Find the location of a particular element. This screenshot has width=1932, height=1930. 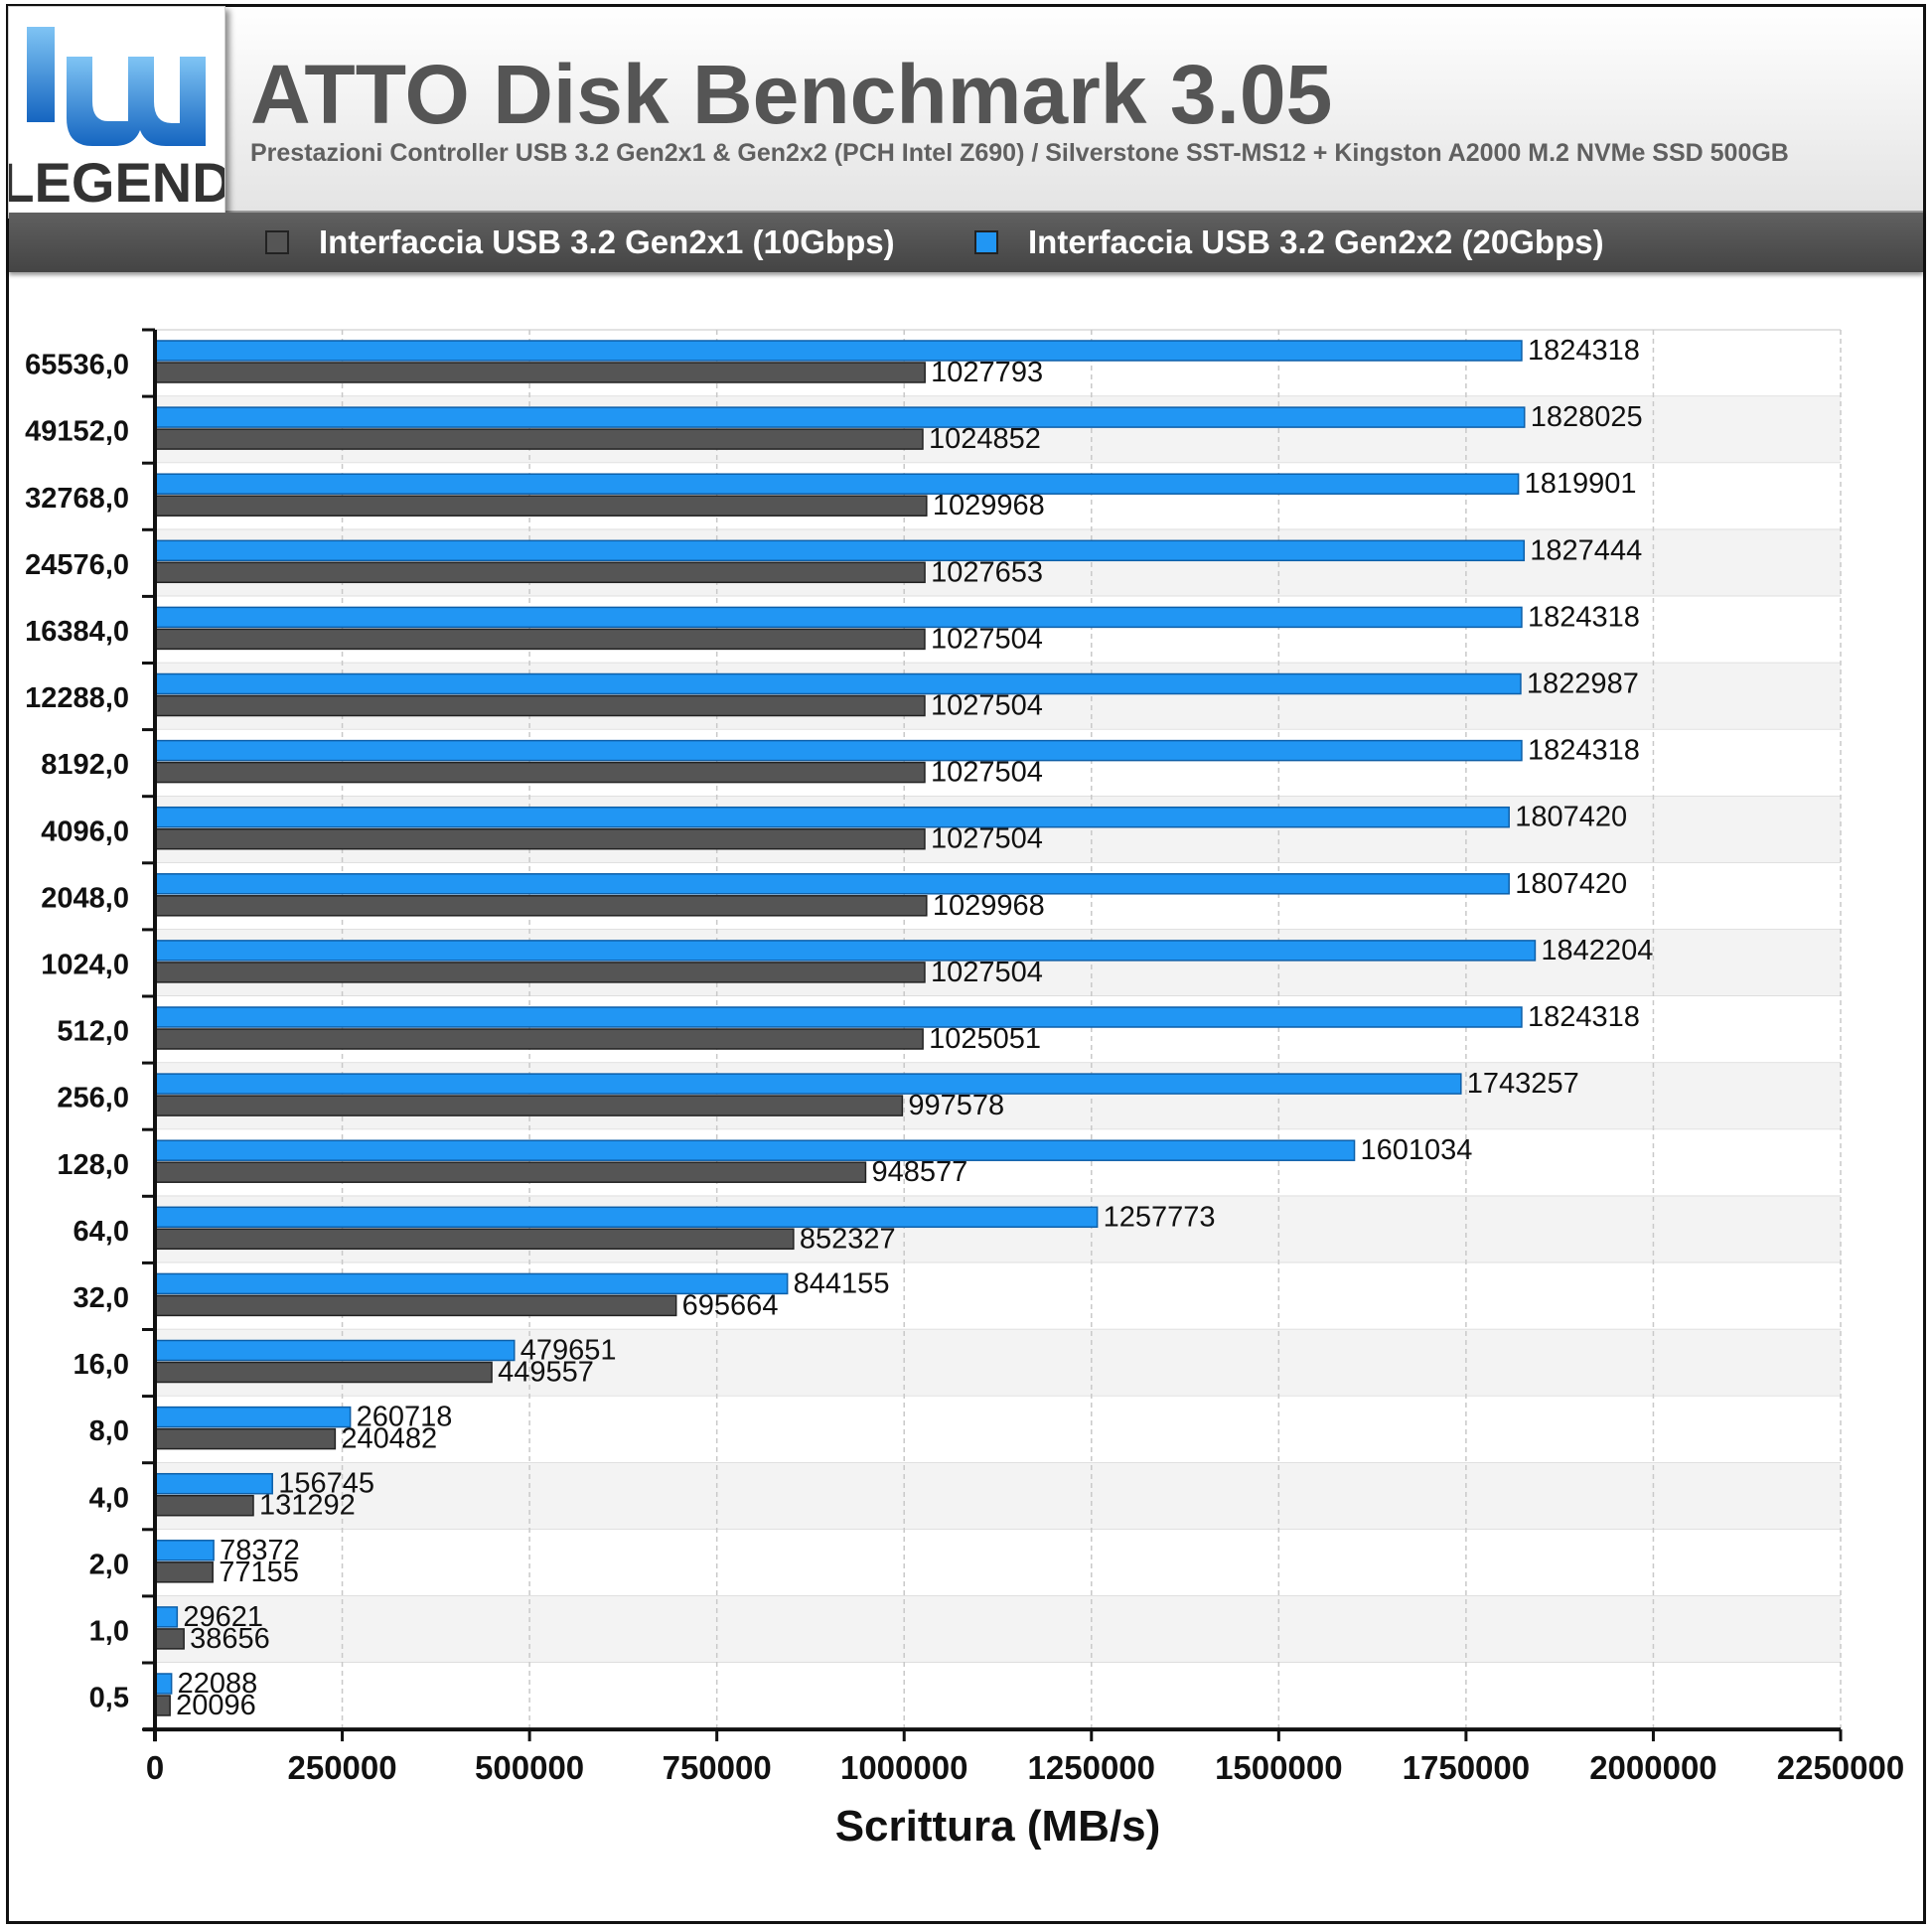

data-label-gen2x1: 1027793 is located at coordinates (987, 372).